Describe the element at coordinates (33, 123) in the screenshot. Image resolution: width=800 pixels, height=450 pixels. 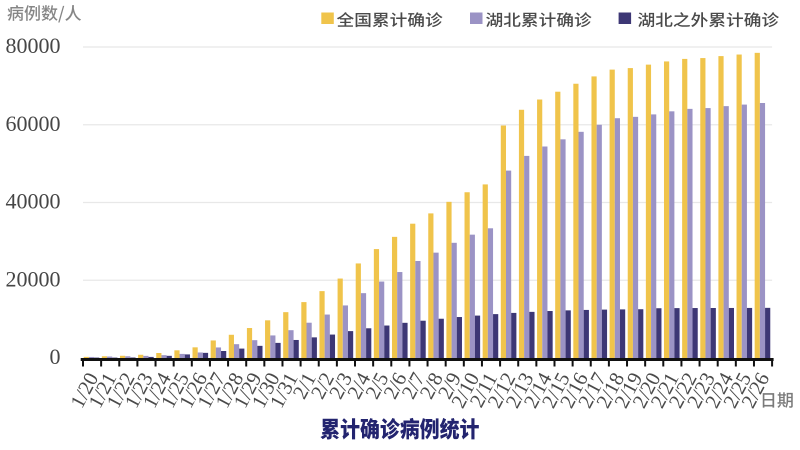
I see `svg-text: 60000` at that location.